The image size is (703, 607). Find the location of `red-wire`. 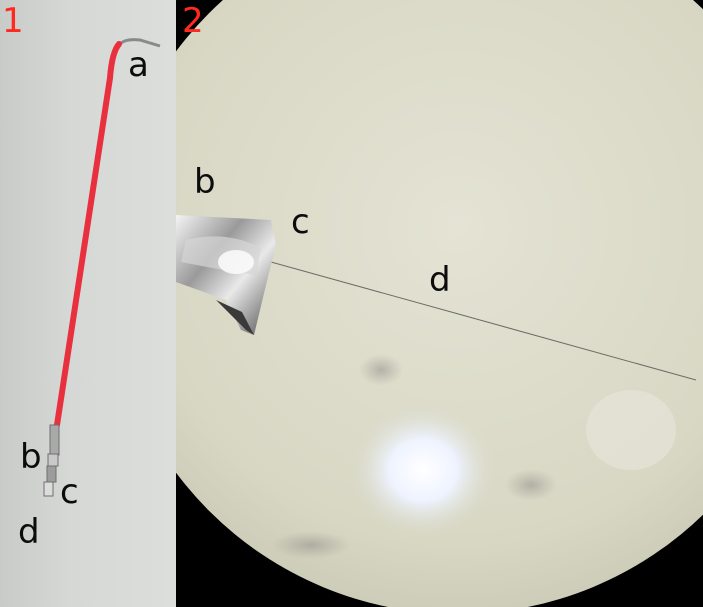

red-wire is located at coordinates (88, 234).